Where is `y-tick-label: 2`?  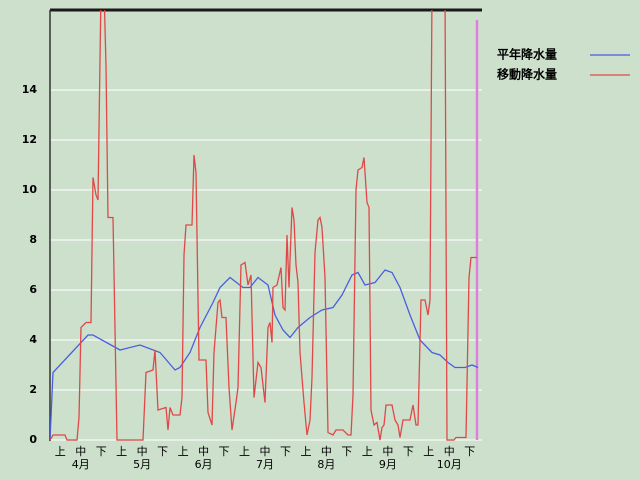 y-tick-label: 2 is located at coordinates (33, 389).